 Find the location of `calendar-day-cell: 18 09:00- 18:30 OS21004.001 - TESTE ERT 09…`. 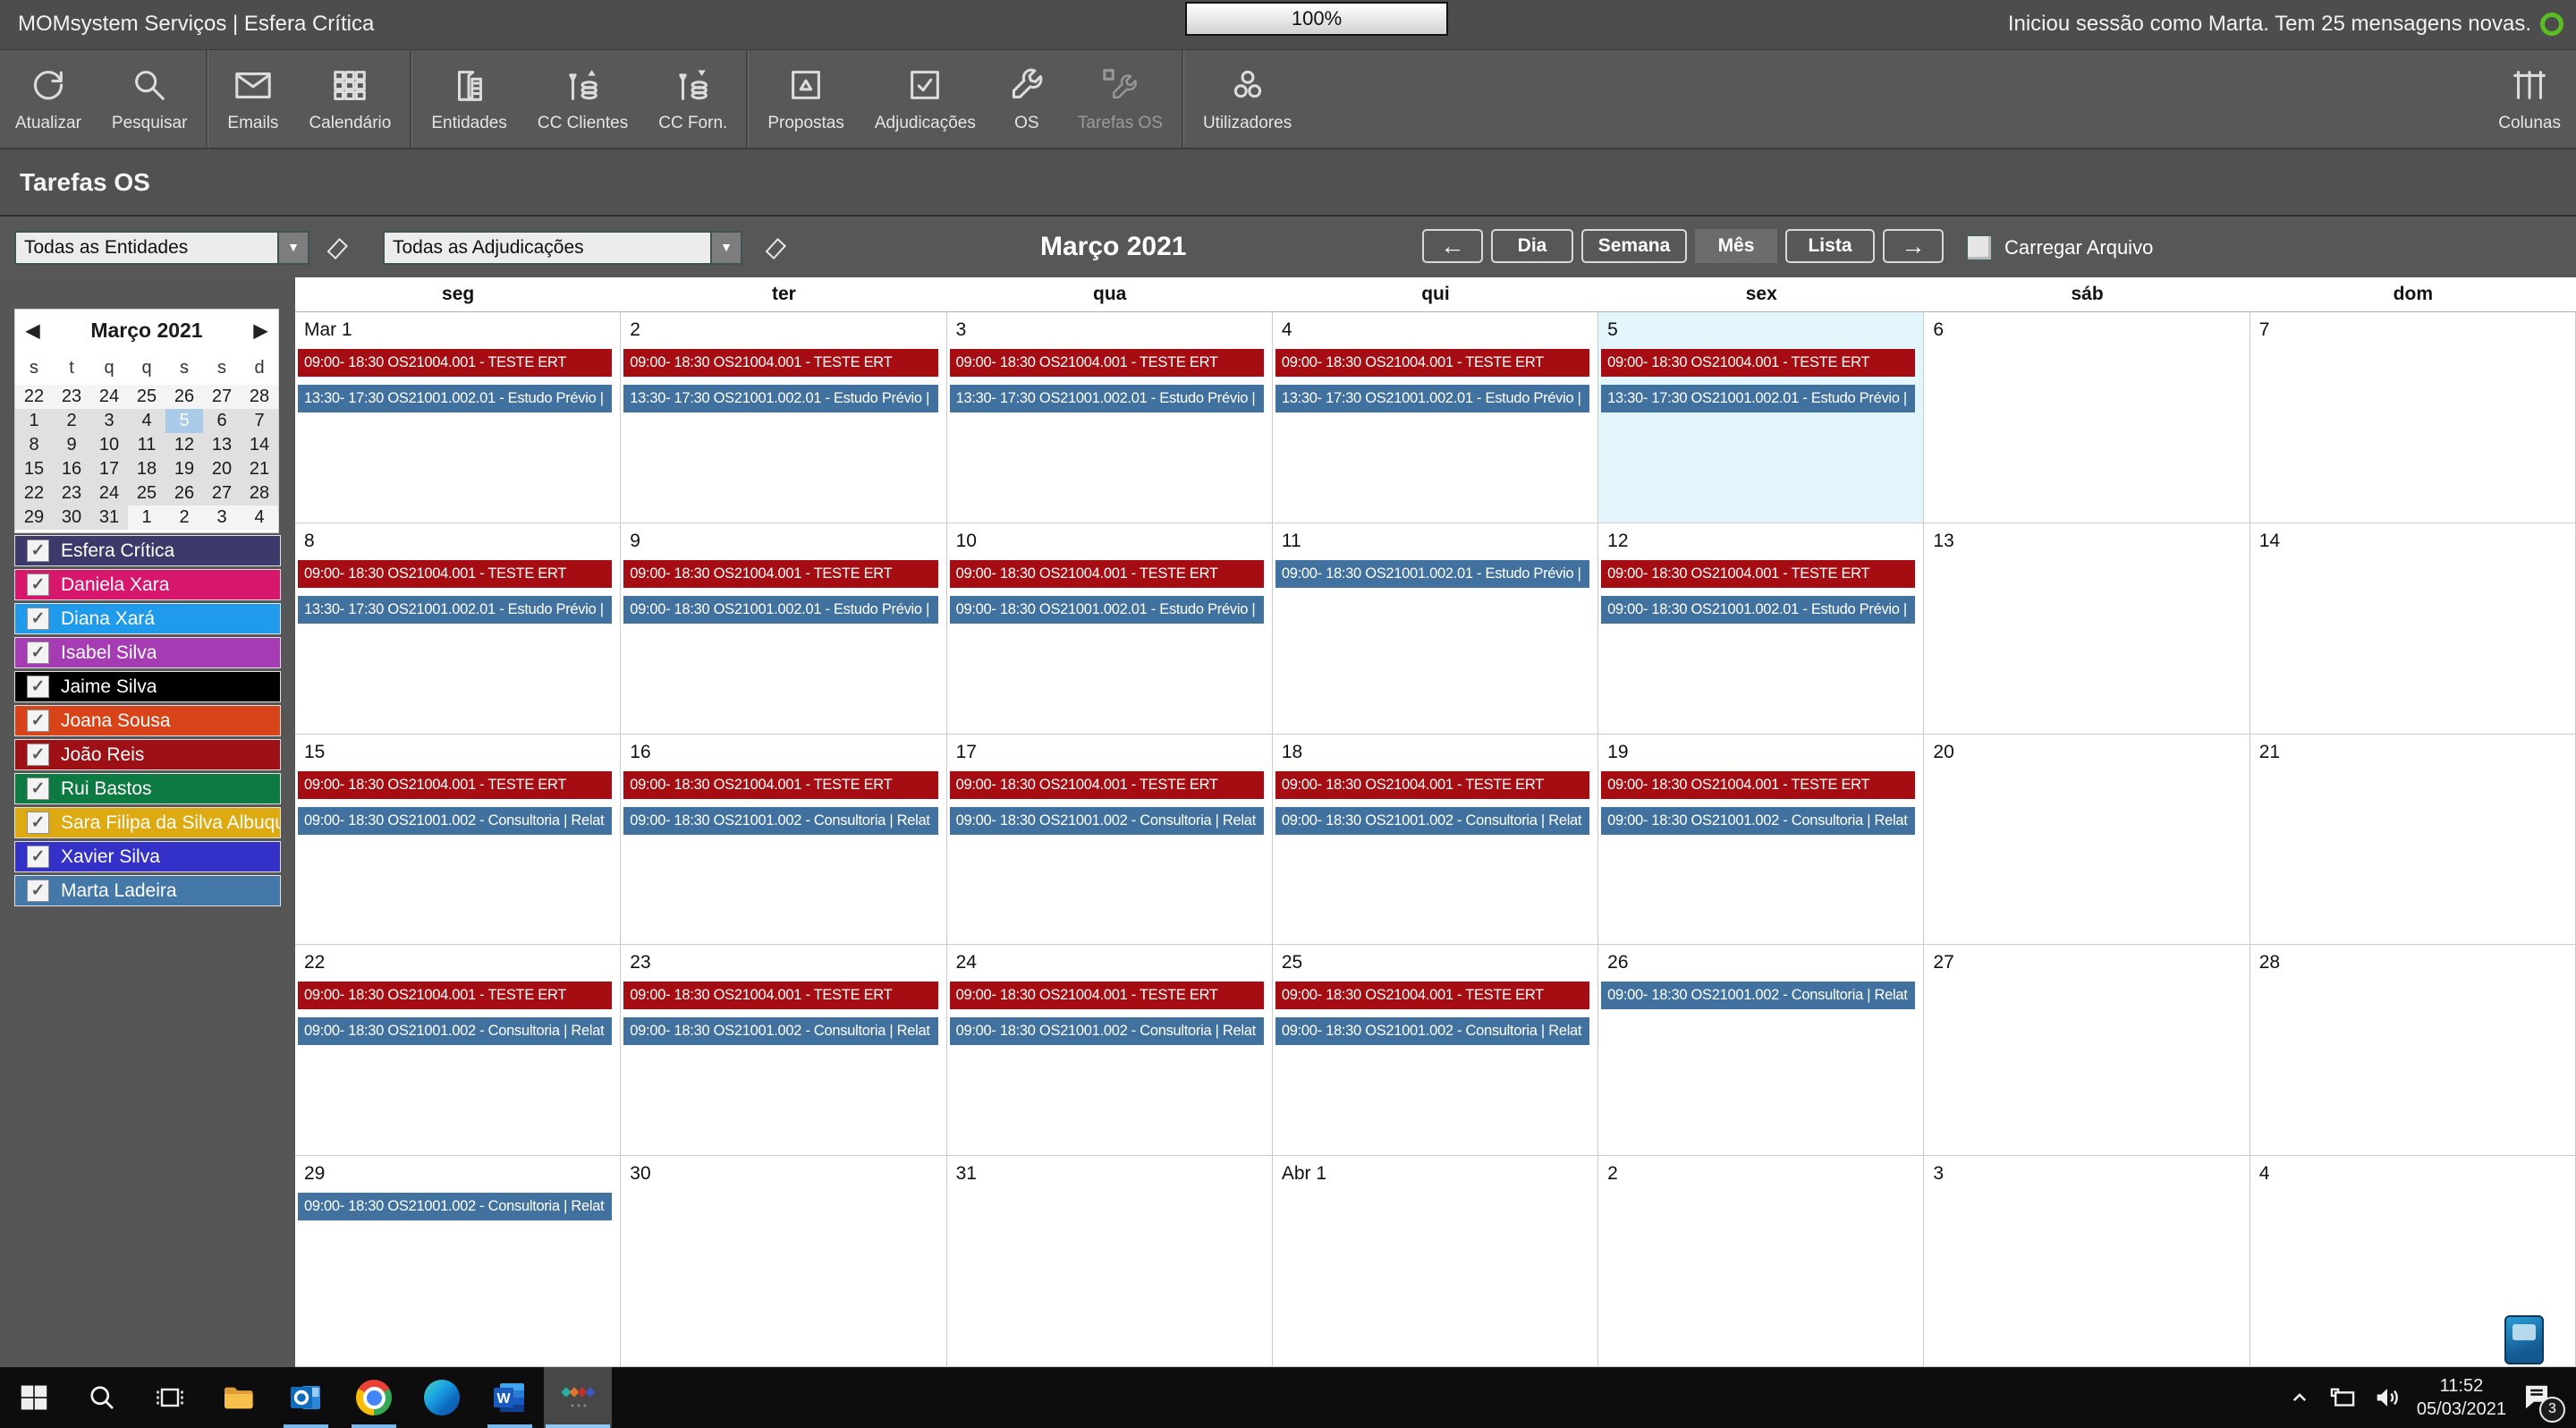

calendar-day-cell: 18 09:00- 18:30 OS21004.001 - TESTE ERT 09… is located at coordinates (1435, 840).